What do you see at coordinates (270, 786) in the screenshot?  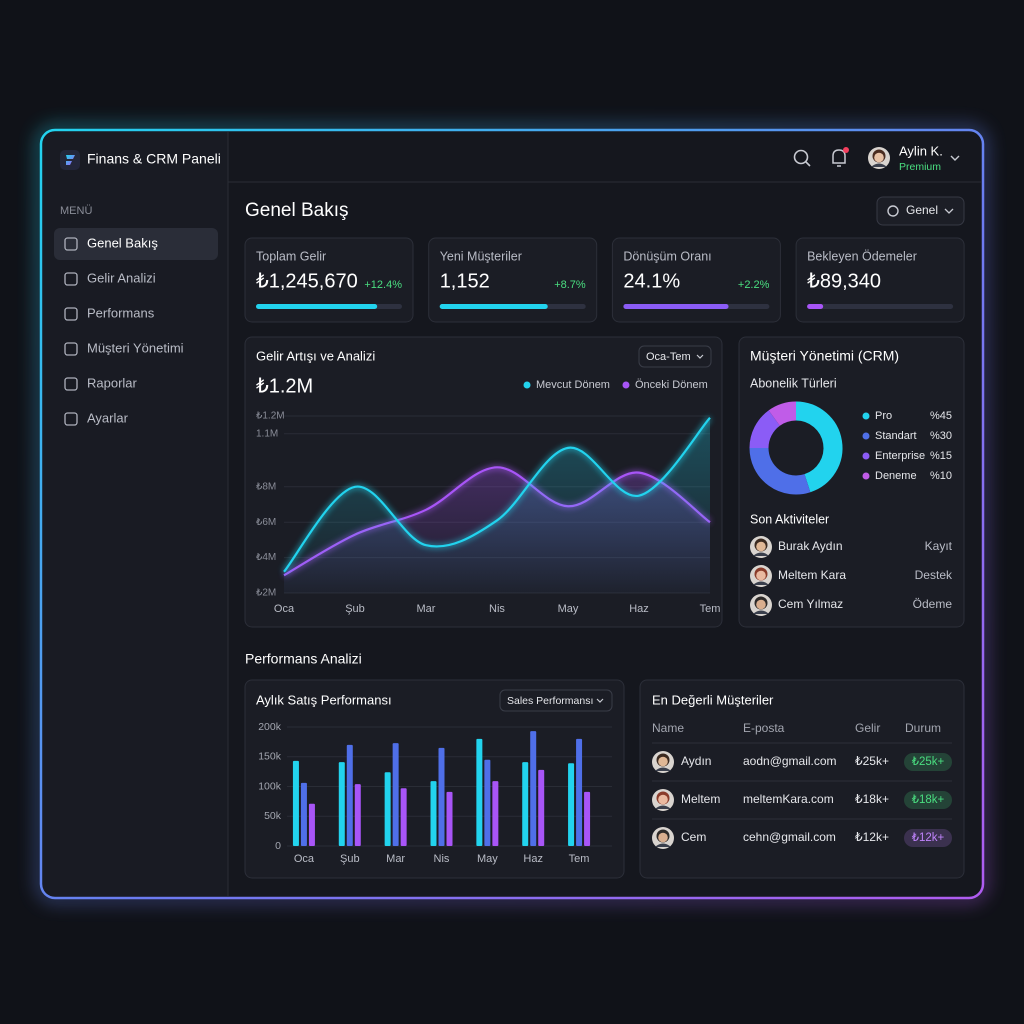 I see `y-tick-label: 100k` at bounding box center [270, 786].